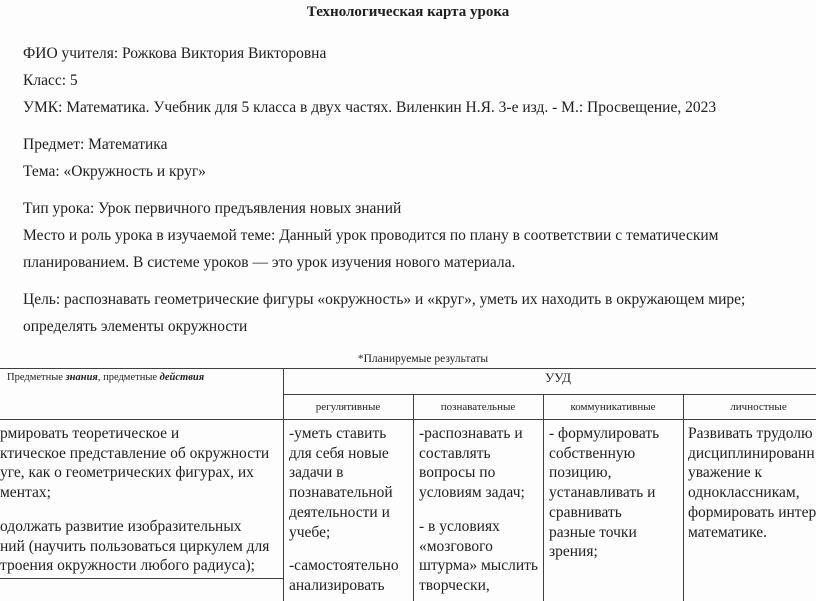 The image size is (816, 601). What do you see at coordinates (580, 473) in the screenshot?
I see `text-line: позицию,` at bounding box center [580, 473].